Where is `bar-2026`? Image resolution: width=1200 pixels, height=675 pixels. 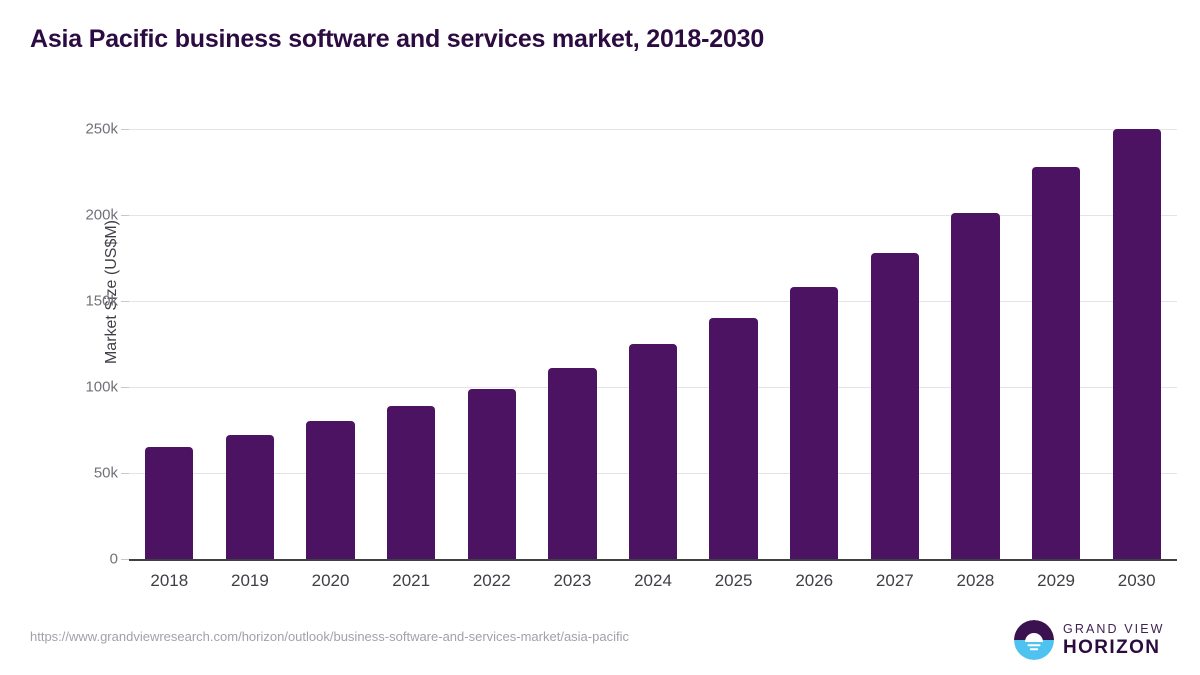 bar-2026 is located at coordinates (814, 423).